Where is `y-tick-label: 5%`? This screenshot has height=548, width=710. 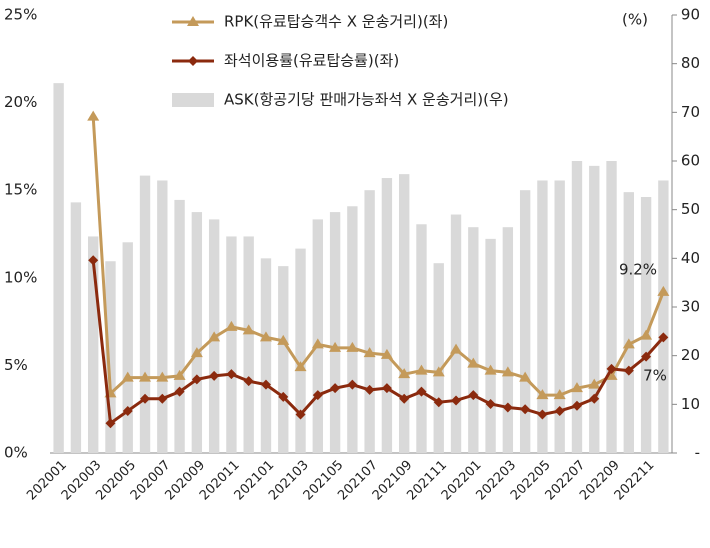 y-tick-label: 5% is located at coordinates (16, 365).